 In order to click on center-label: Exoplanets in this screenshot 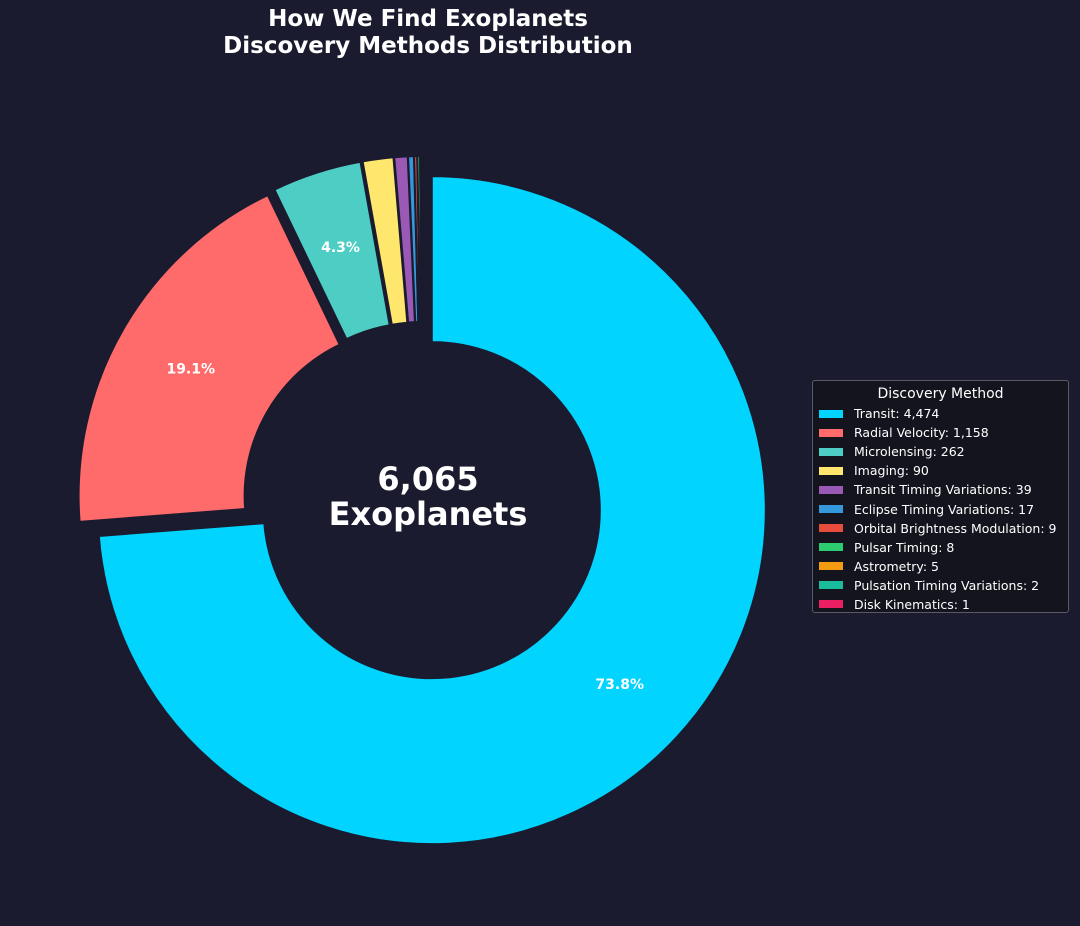, I will do `click(428, 514)`.